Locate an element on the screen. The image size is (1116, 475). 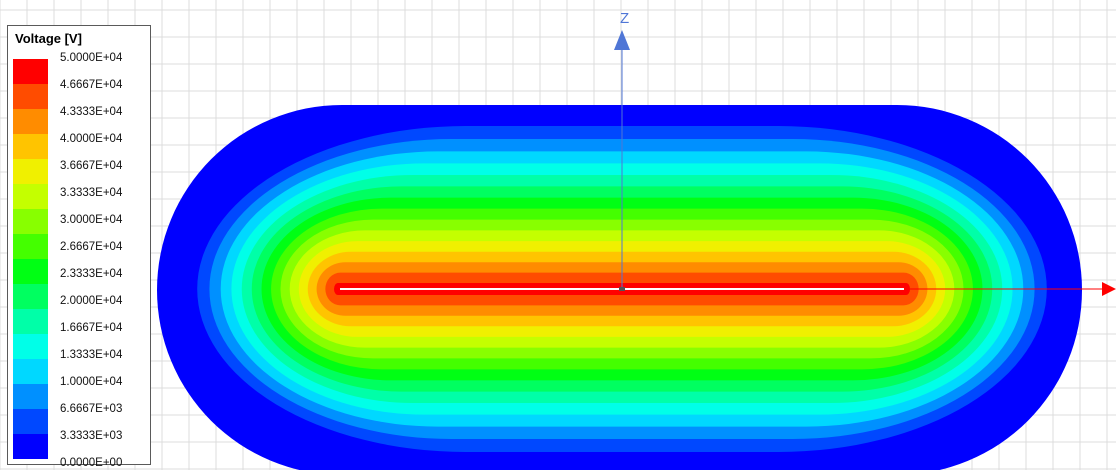
legend-label: 5.0000E+04 is located at coordinates (91, 58).